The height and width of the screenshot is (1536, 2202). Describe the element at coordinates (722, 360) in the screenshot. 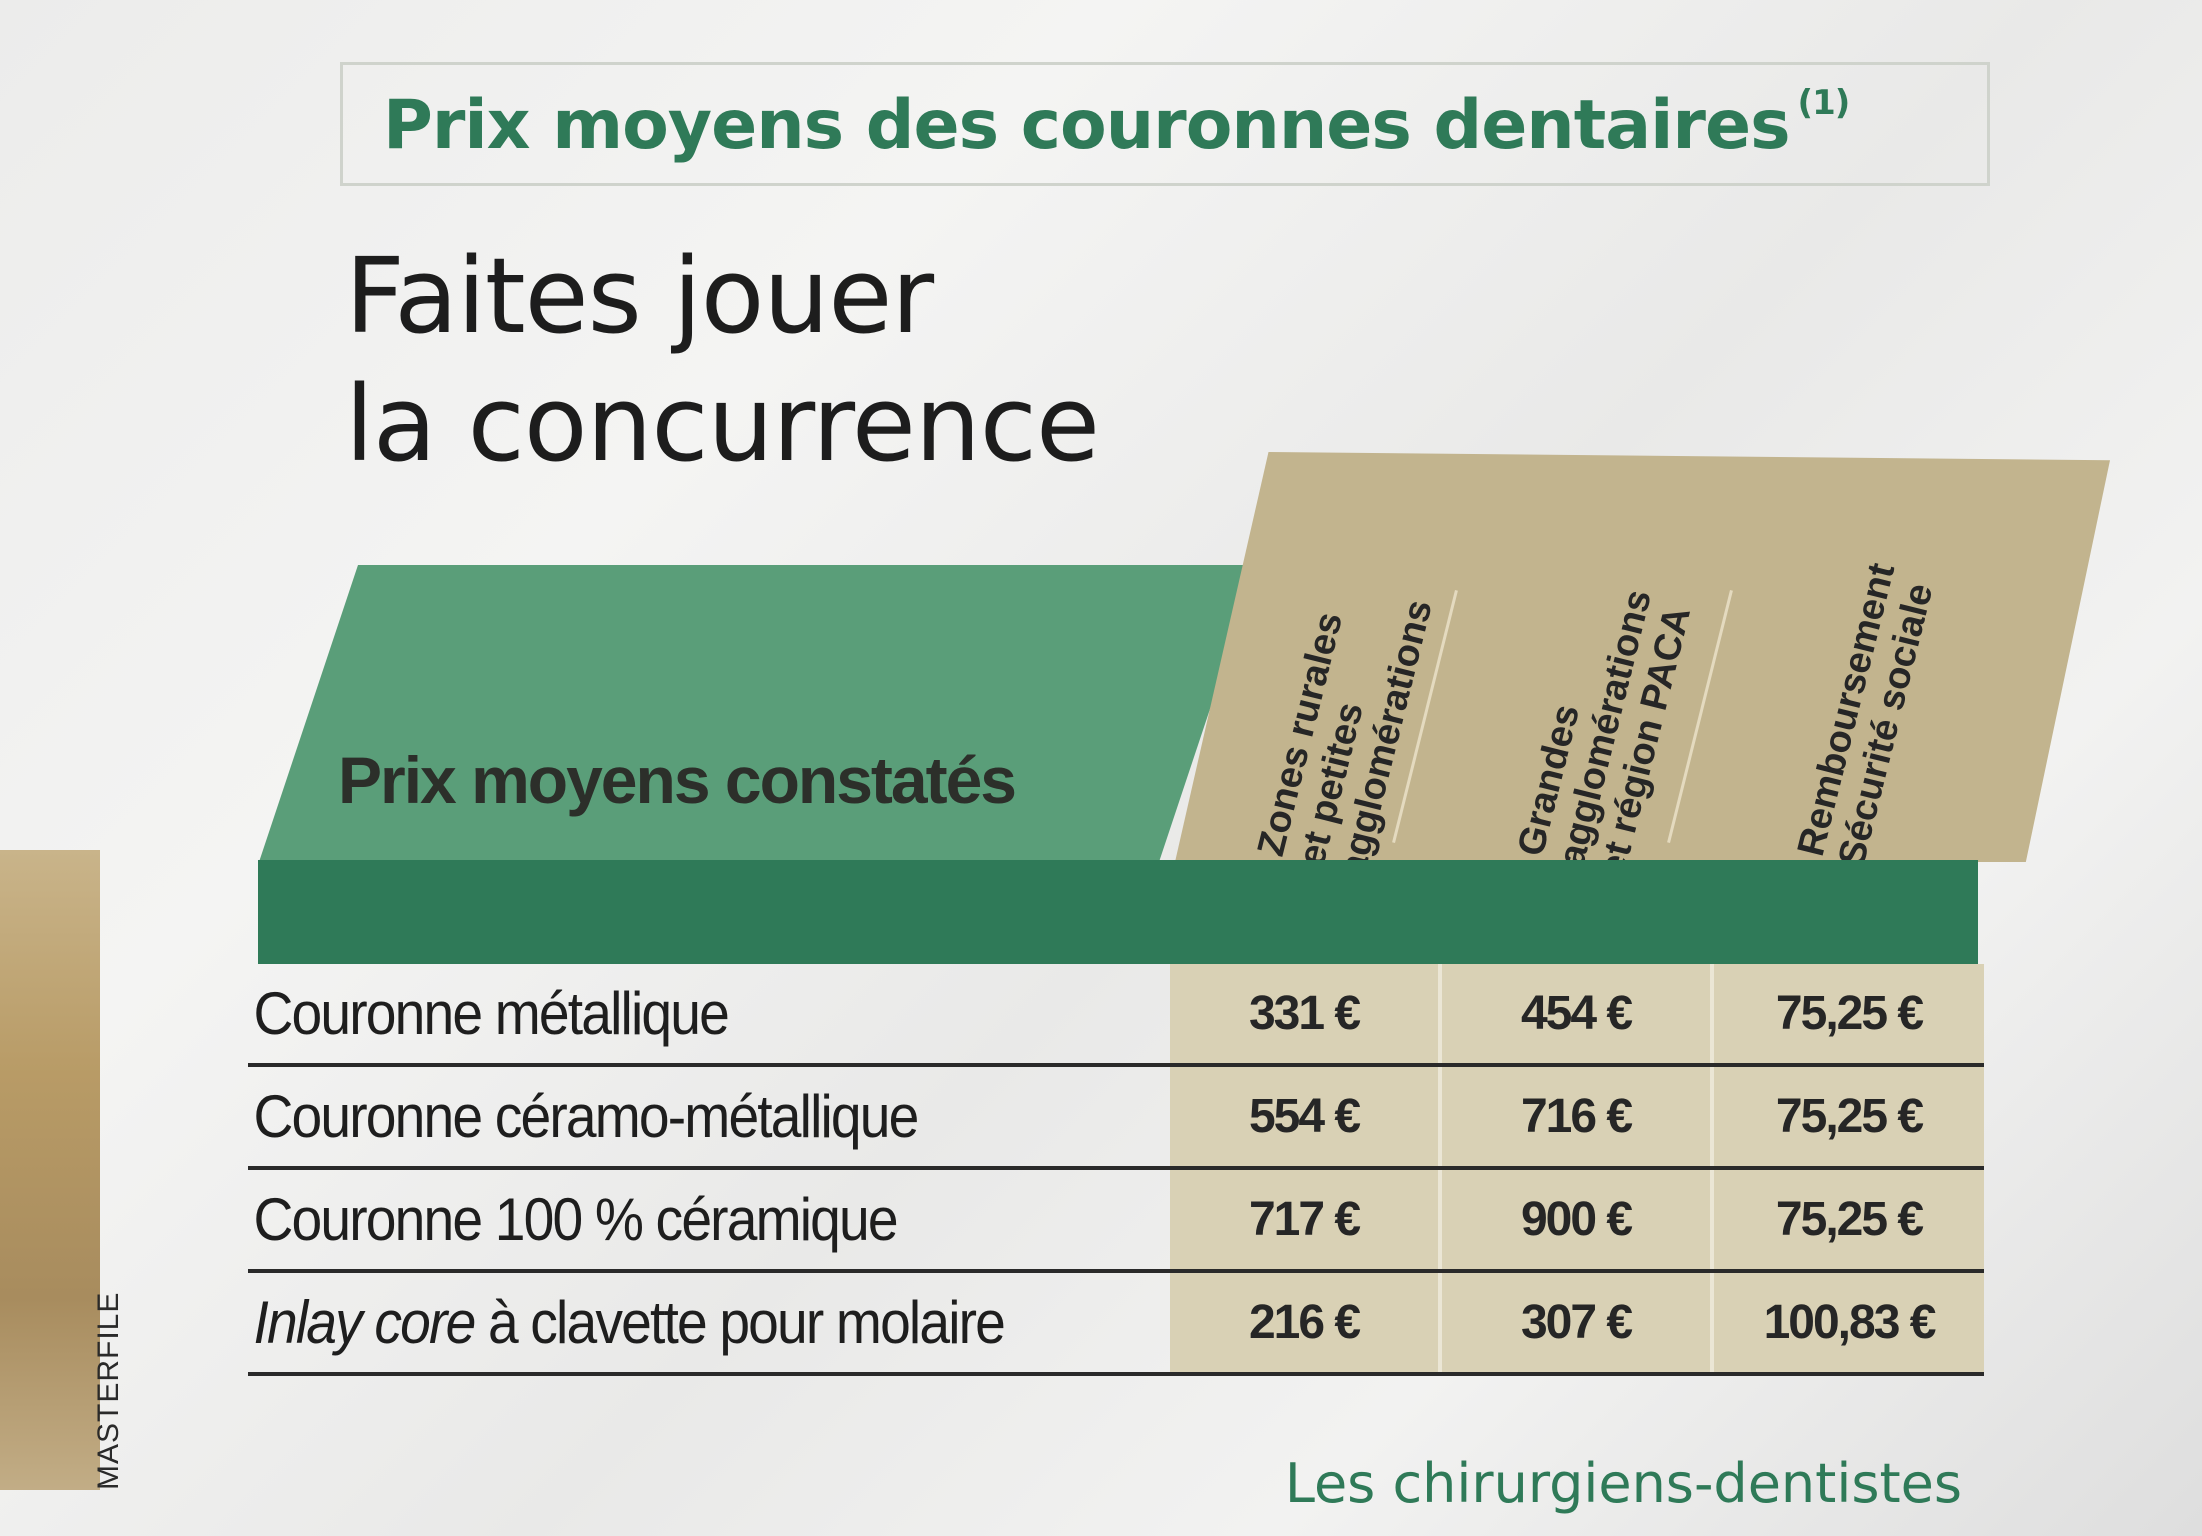

I see `headline: Faites jouer la concurrence` at that location.